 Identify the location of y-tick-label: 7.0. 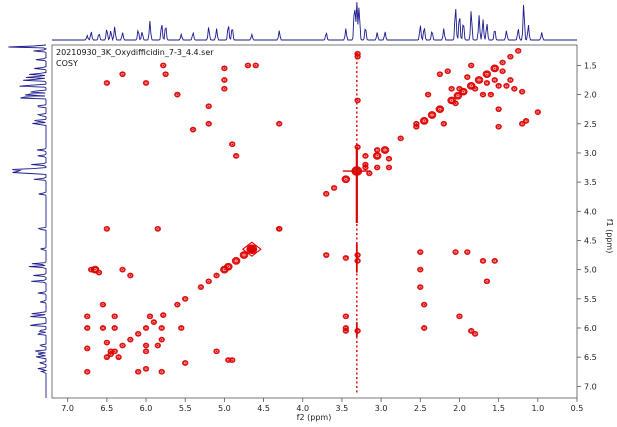
(590, 386).